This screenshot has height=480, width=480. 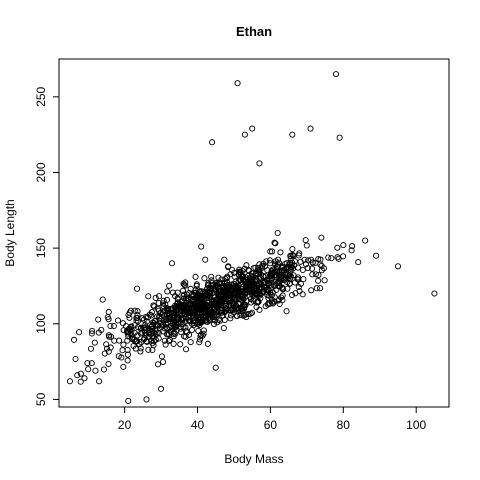 I want to click on x-tick-label: 60, so click(x=271, y=425).